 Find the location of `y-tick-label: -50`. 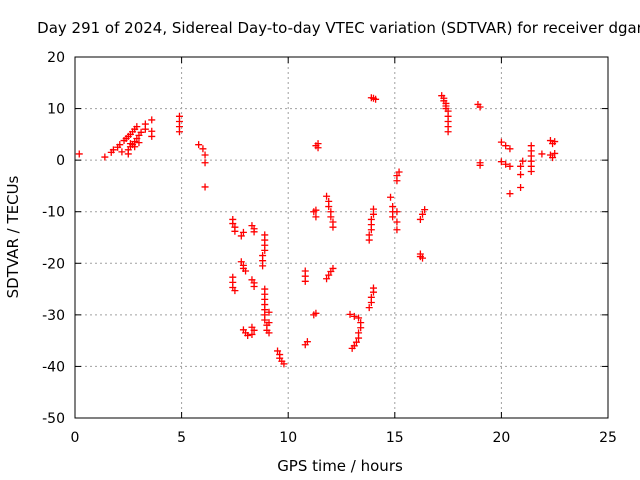

y-tick-label: -50 is located at coordinates (53, 419).